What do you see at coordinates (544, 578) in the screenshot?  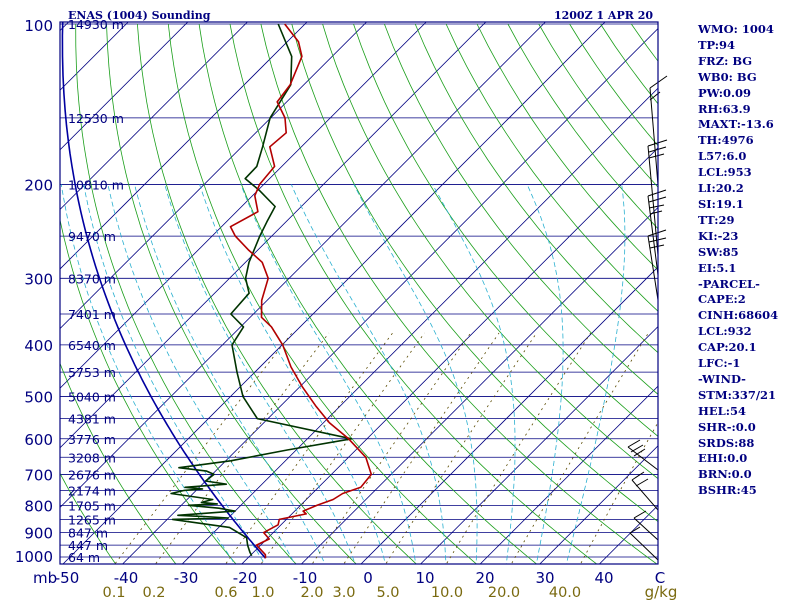 I see `temperature-tick-label: 30` at bounding box center [544, 578].